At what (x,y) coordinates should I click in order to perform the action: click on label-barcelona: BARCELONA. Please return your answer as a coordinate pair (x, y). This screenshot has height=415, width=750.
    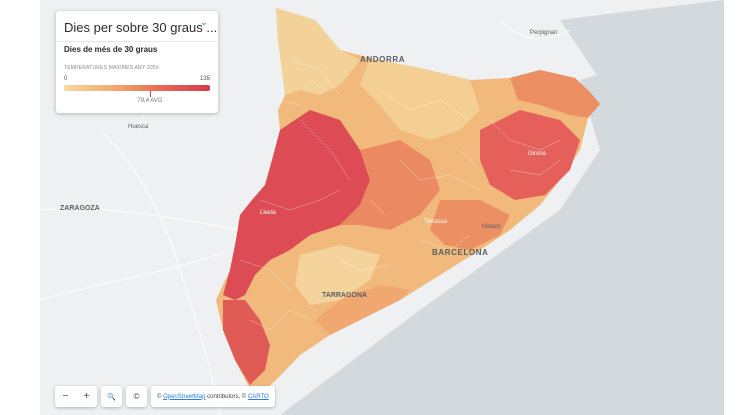
    Looking at the image, I should click on (460, 252).